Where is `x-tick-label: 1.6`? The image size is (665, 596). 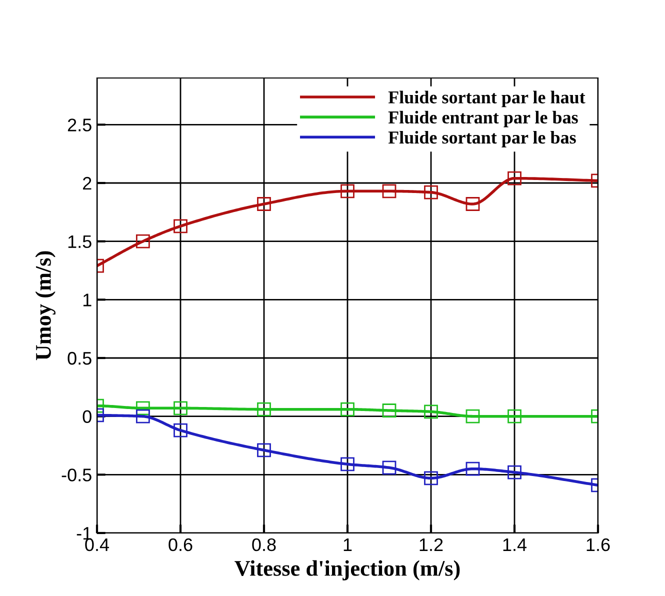 x-tick-label: 1.6 is located at coordinates (598, 545).